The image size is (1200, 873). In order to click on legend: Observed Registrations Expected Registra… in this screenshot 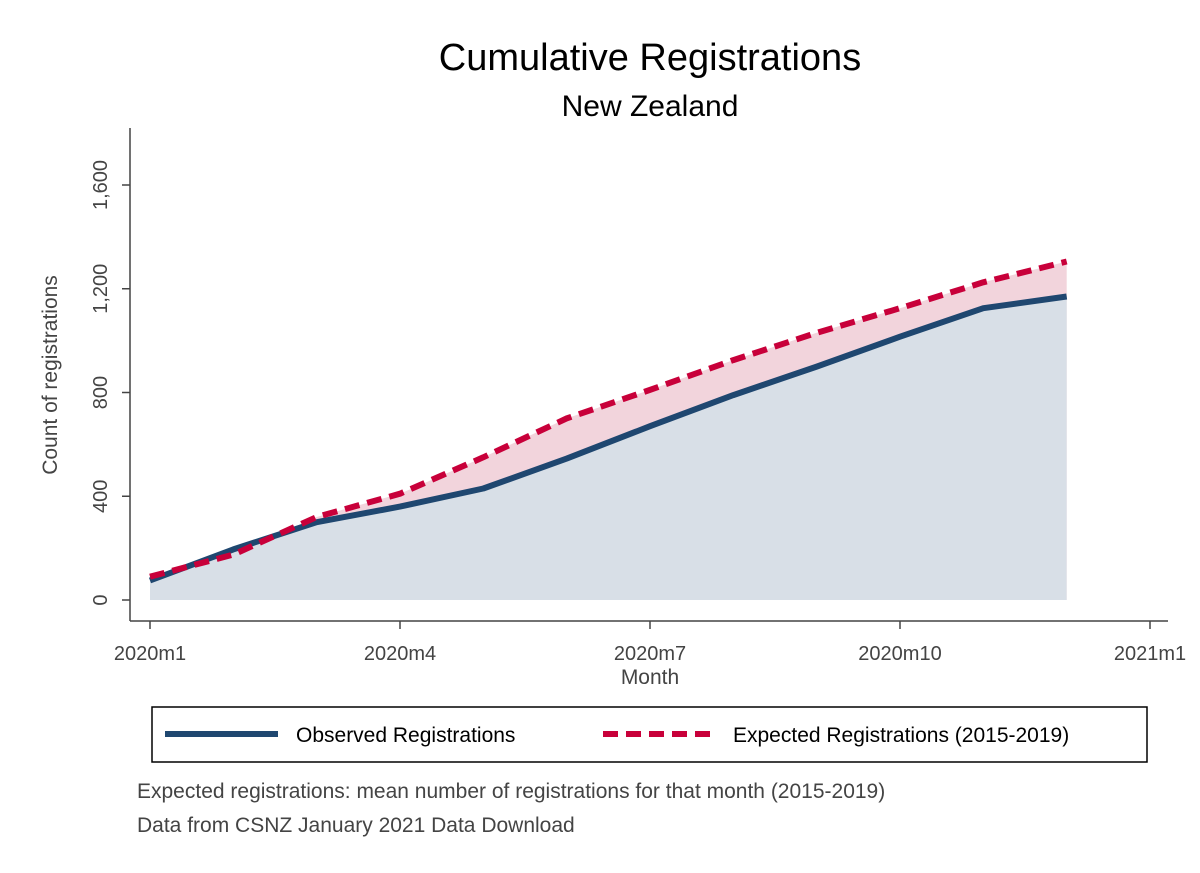, I will do `click(649, 734)`.